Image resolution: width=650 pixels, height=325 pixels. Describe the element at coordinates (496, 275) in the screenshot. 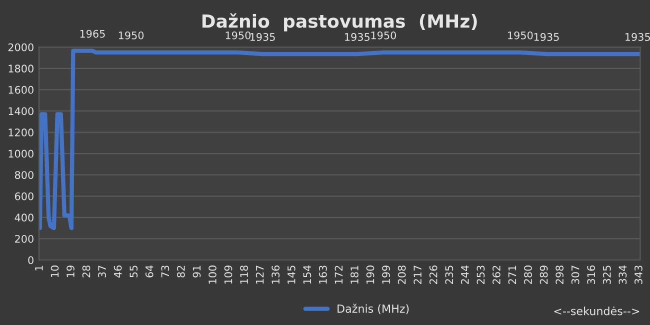

I see `x-tick-label: 262` at that location.